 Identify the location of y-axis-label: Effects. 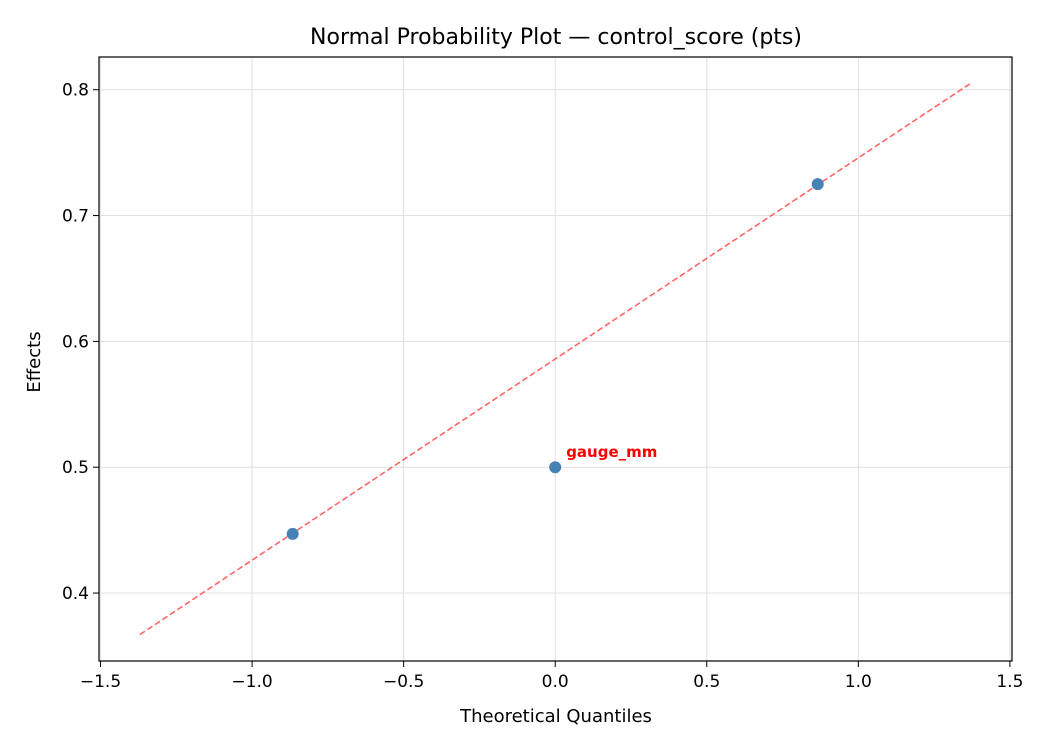
(34, 361).